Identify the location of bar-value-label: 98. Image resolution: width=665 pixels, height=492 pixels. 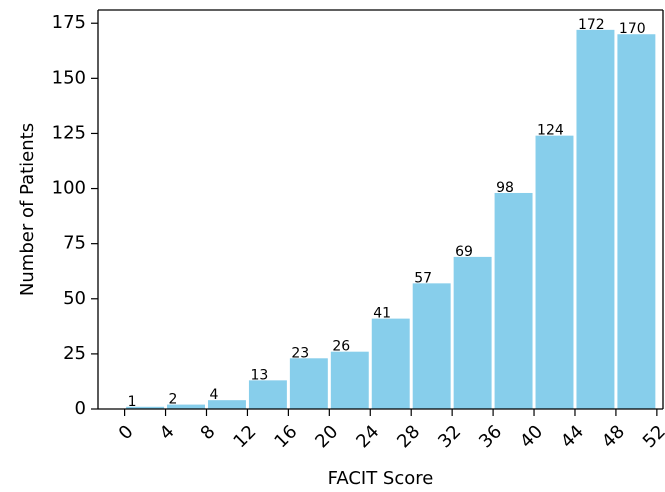
(505, 188).